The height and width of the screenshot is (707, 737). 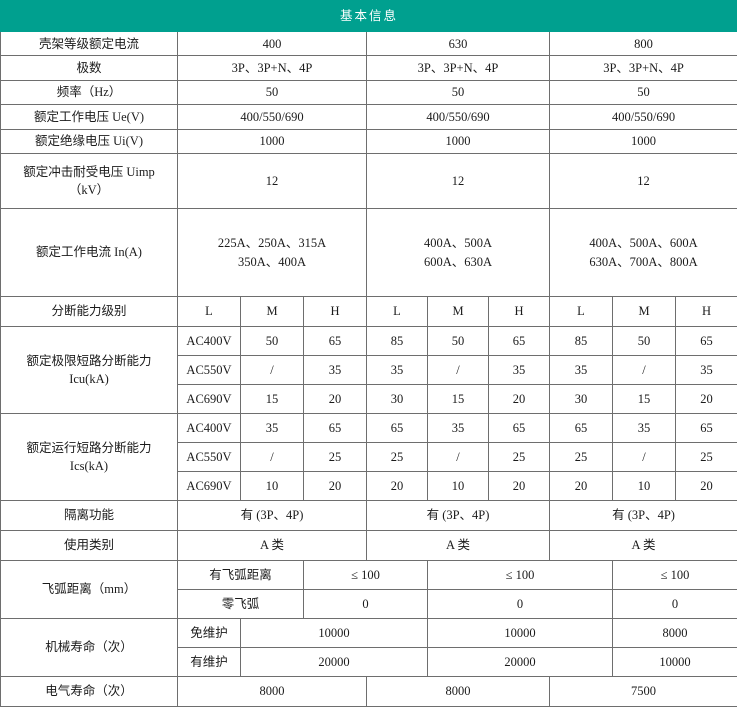 What do you see at coordinates (272, 399) in the screenshot?
I see `icu-ac690v-v1: 15` at bounding box center [272, 399].